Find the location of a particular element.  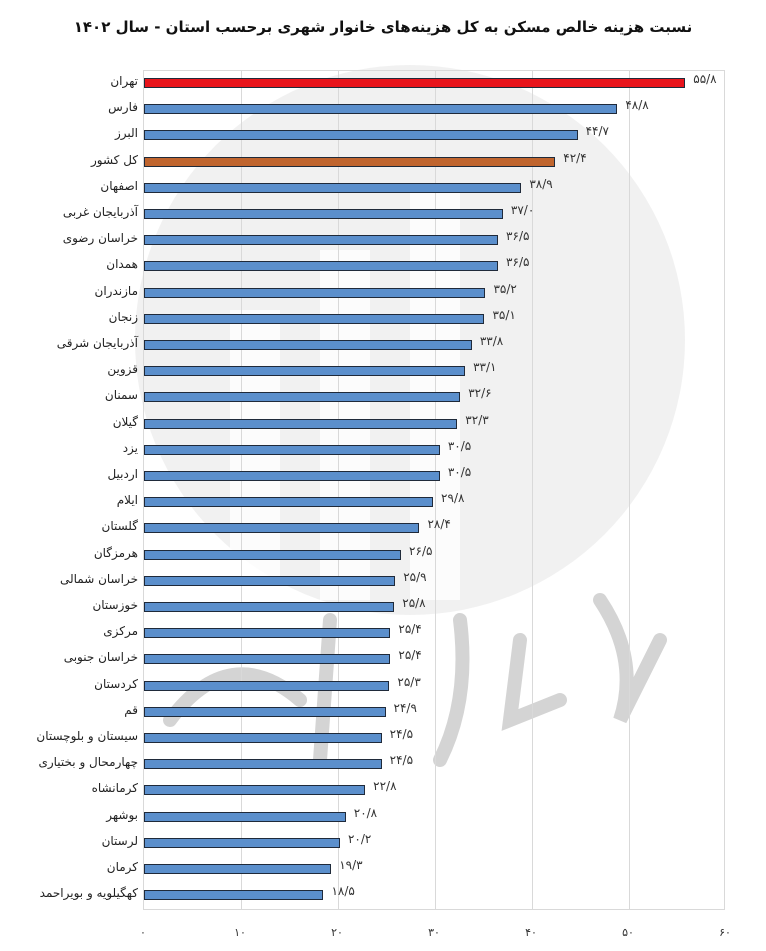

bar-row: ۴۴/۷ is located at coordinates (435, 136).